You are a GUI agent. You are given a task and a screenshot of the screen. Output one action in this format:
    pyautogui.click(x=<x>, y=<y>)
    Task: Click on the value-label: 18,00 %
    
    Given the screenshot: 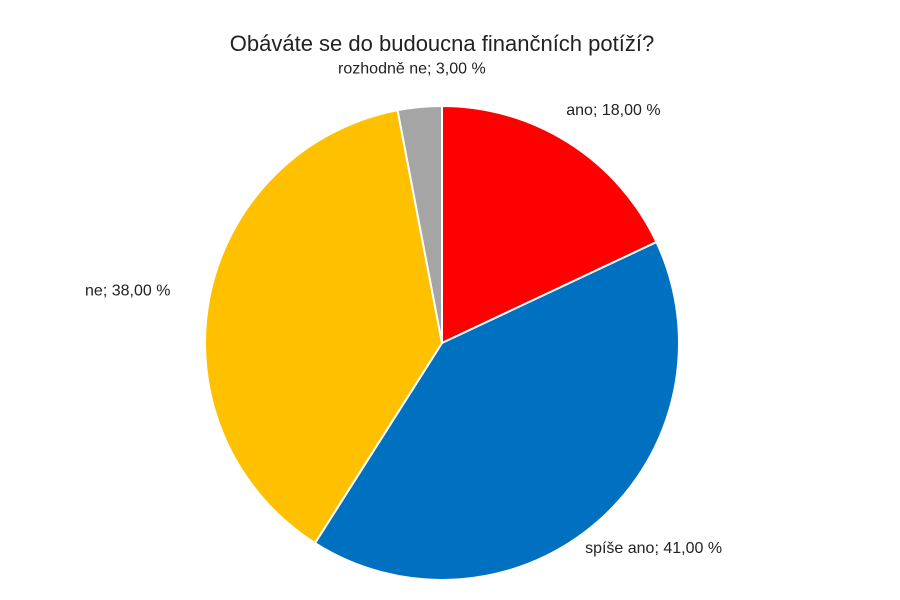 What is the action you would take?
    pyautogui.click(x=631, y=110)
    